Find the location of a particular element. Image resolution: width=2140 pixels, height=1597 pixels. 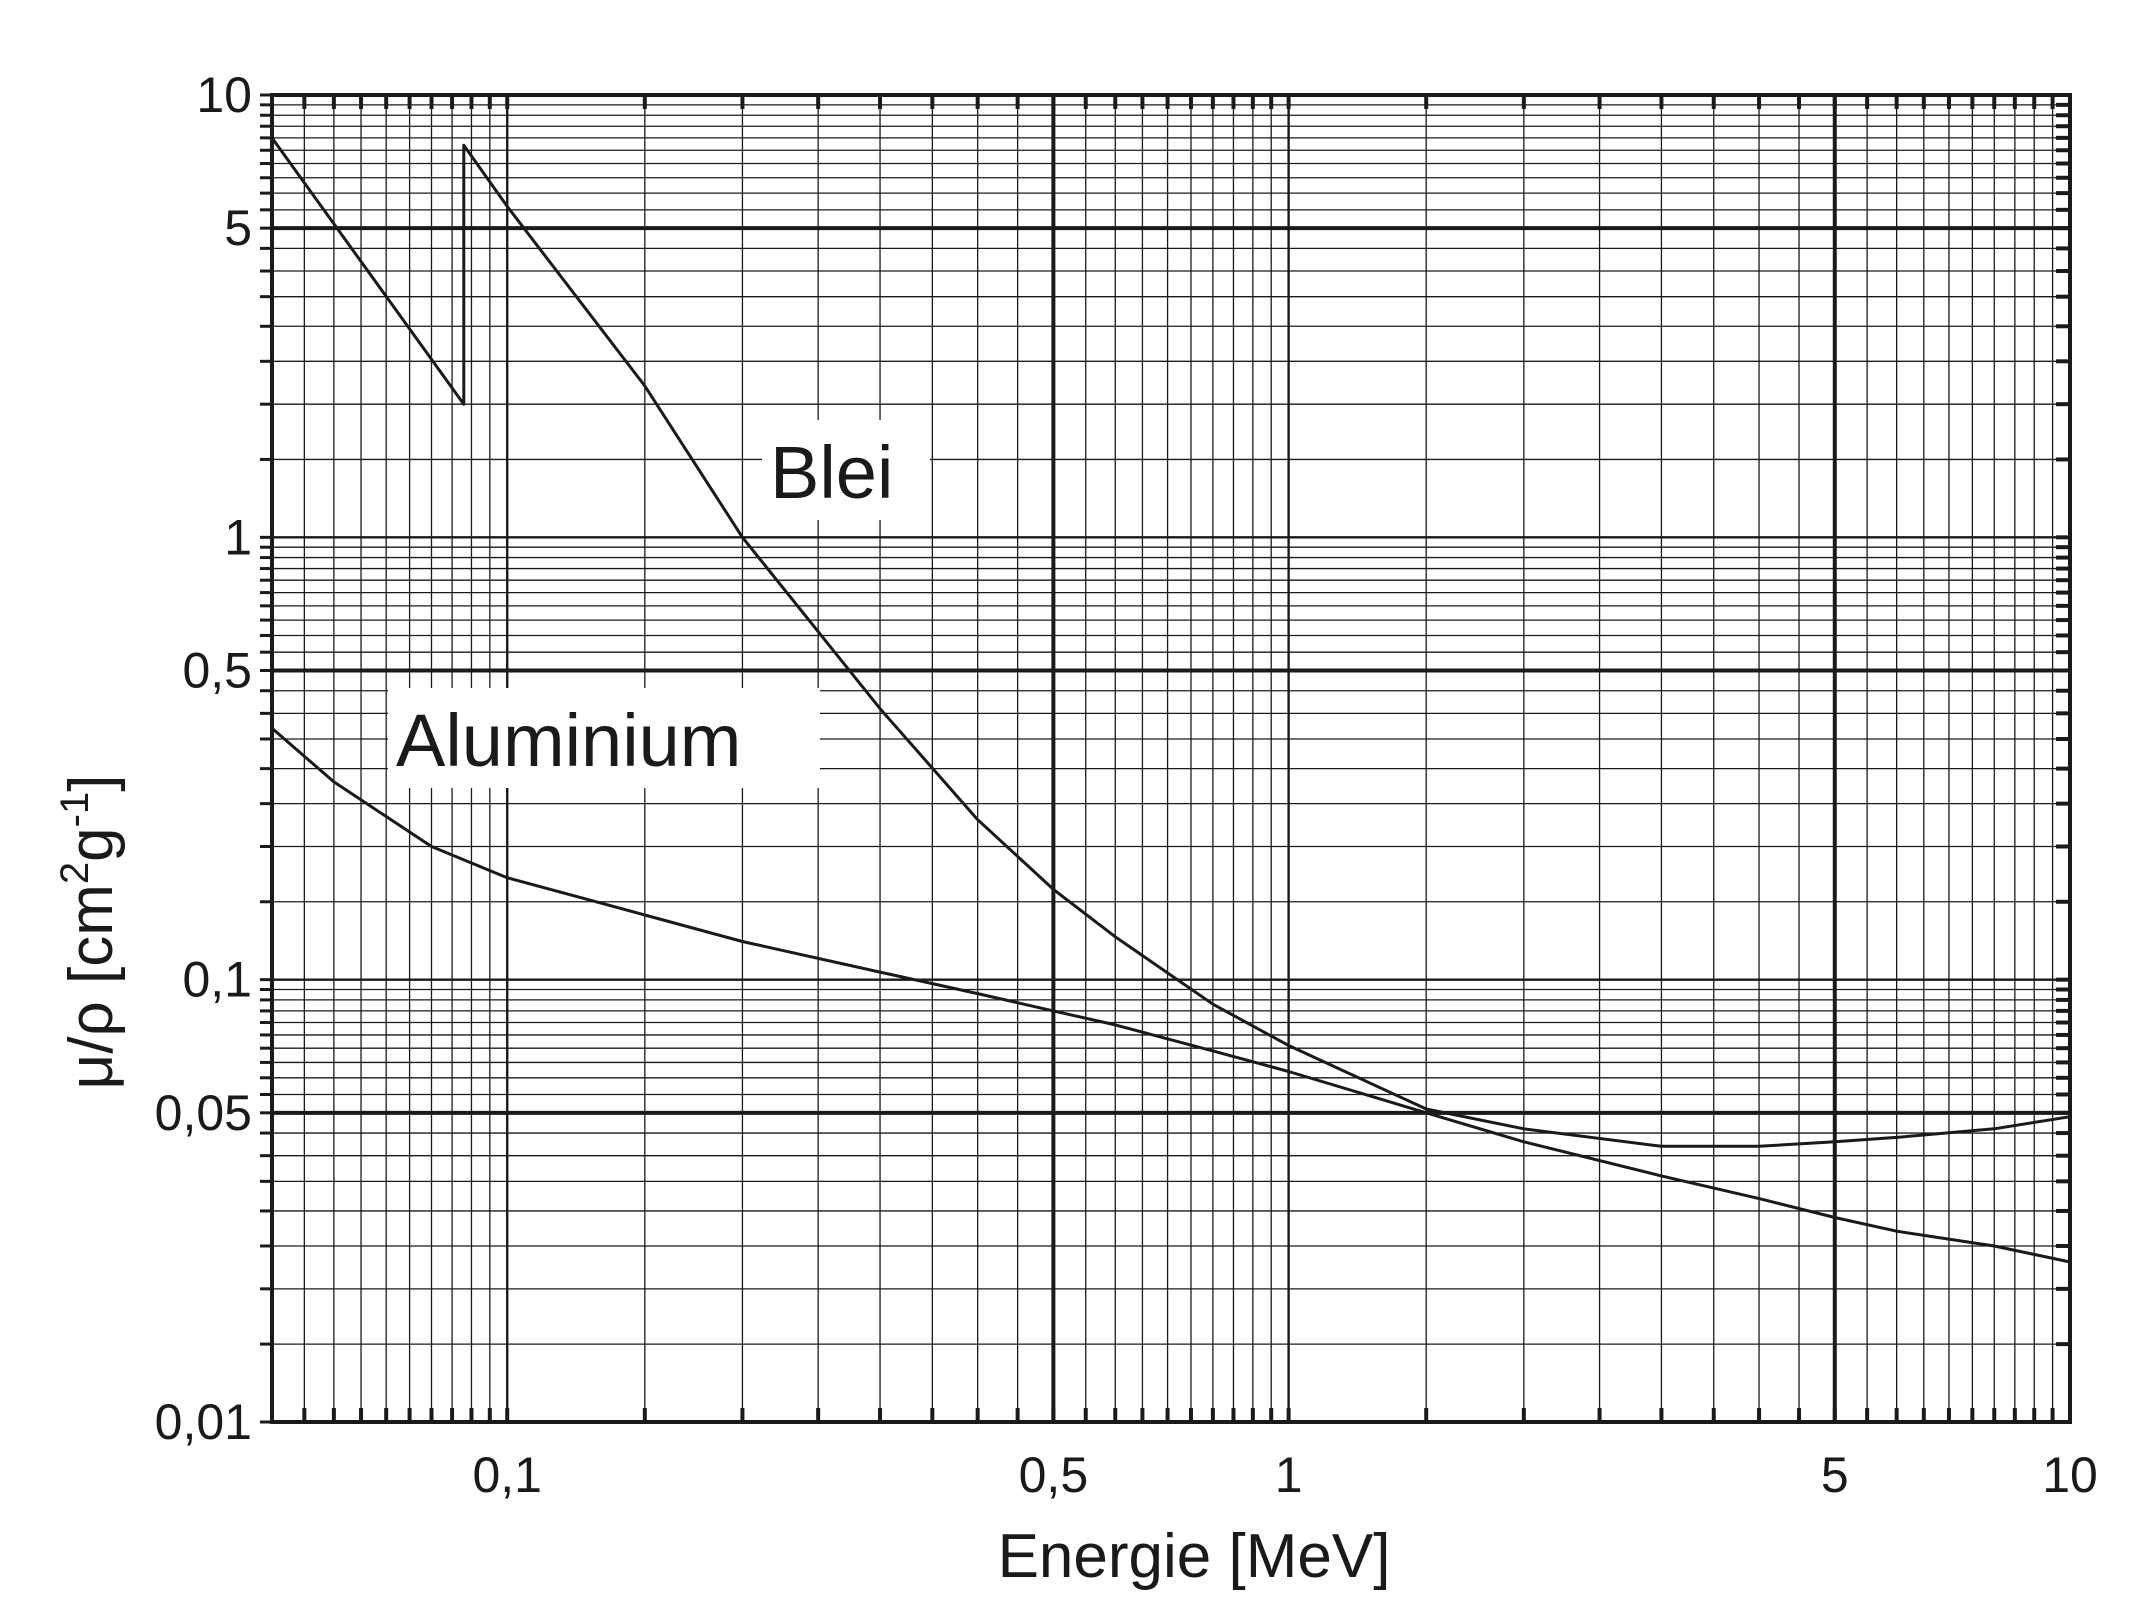

blei-label-background is located at coordinates (846, 470).